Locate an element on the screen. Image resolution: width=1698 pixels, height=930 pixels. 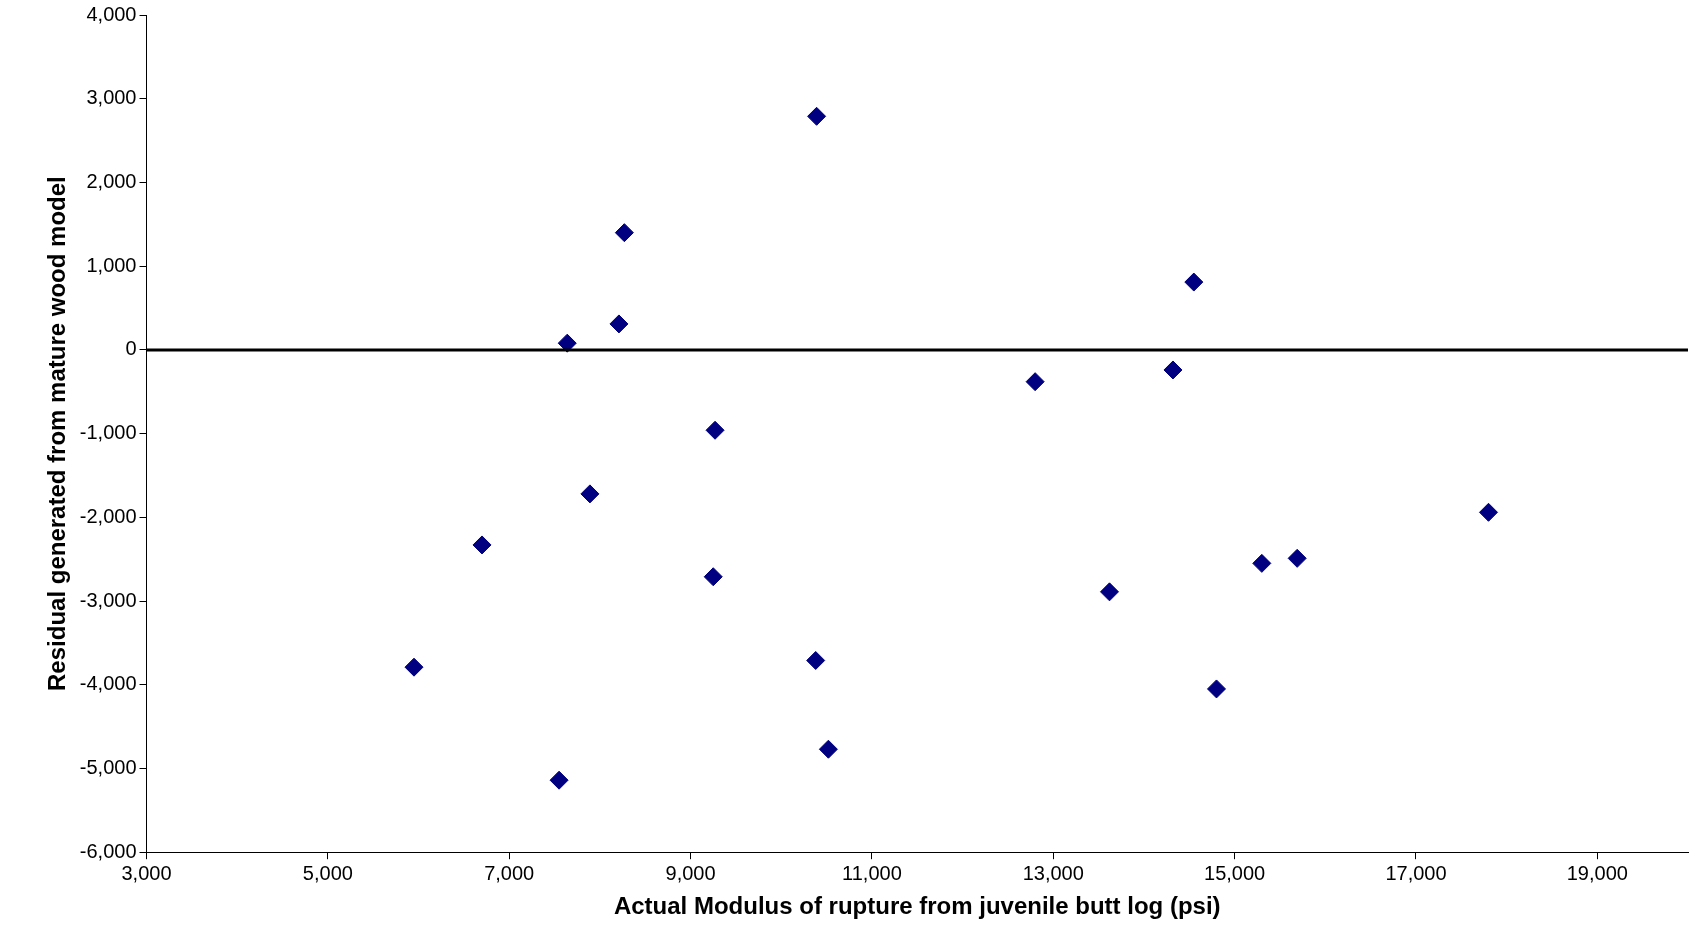
y-tick-label: 2,000 is located at coordinates (111, 180).